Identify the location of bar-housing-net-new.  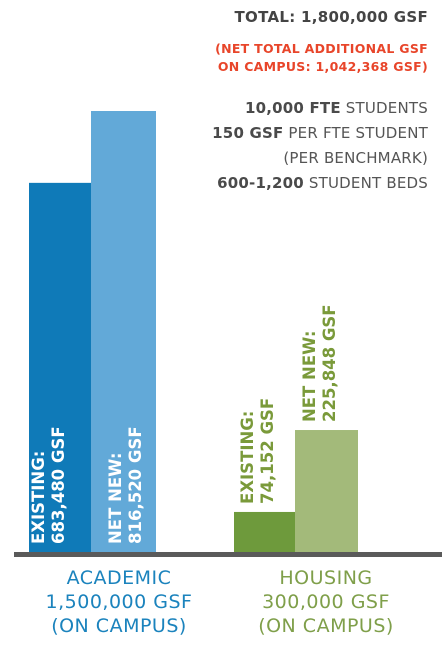
(326, 491).